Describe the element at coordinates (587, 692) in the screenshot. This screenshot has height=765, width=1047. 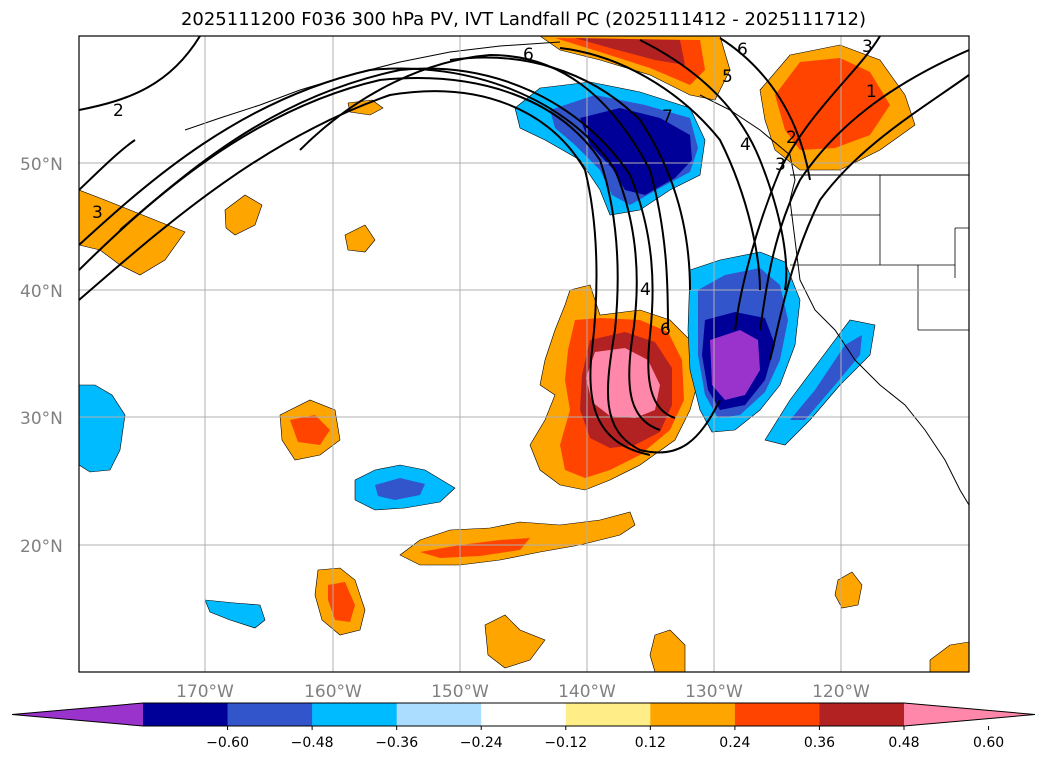
I see `lon-label-140w: 140°W` at that location.